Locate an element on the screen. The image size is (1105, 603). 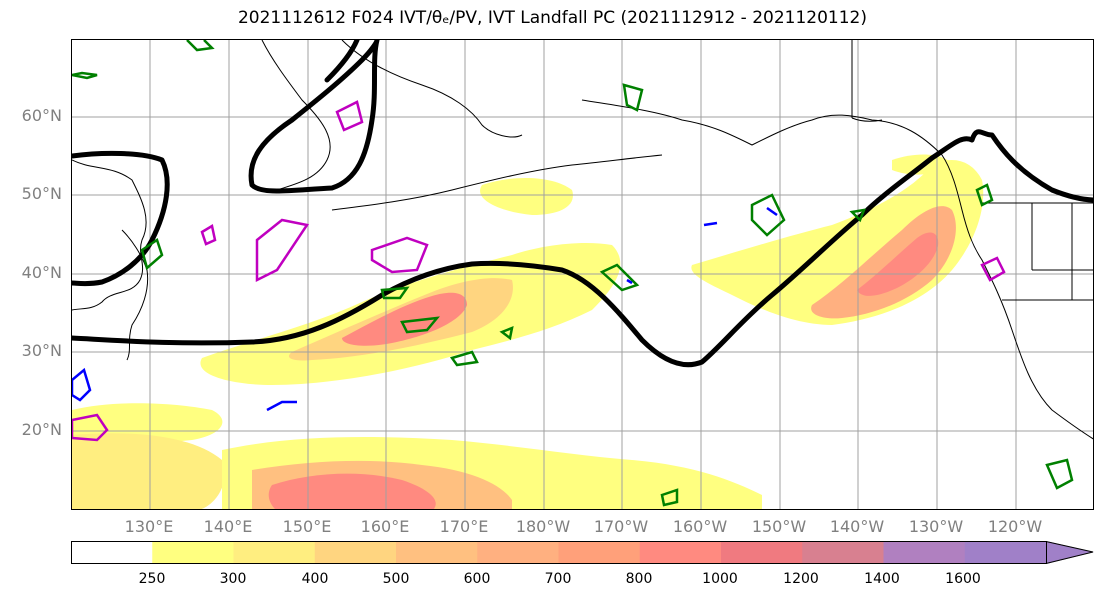
coastline-kamchatka is located at coordinates (296, 115).